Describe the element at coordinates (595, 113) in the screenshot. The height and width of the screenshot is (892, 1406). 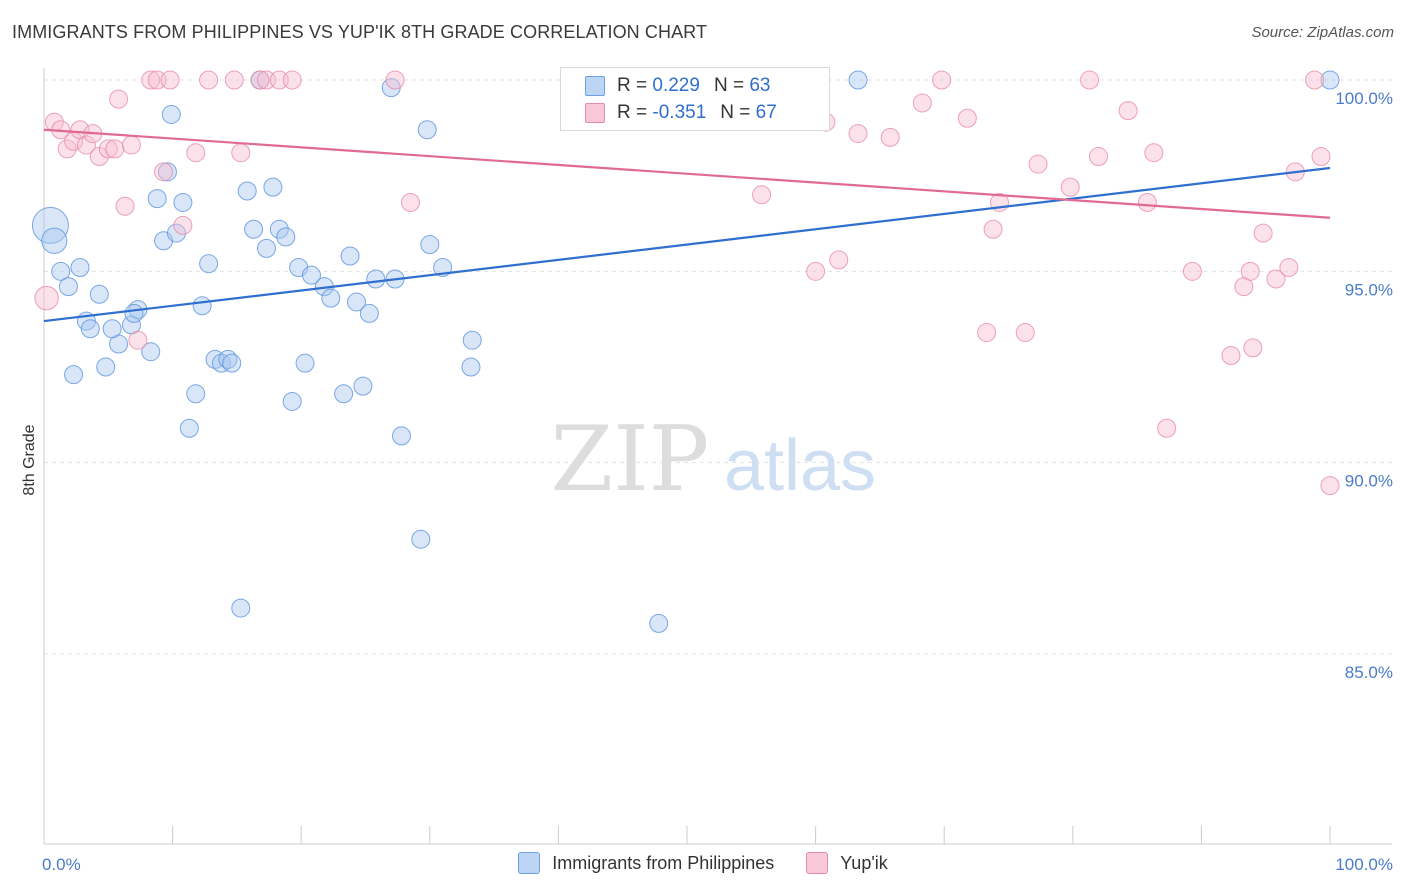
I see `legend-swatch-yupik` at that location.